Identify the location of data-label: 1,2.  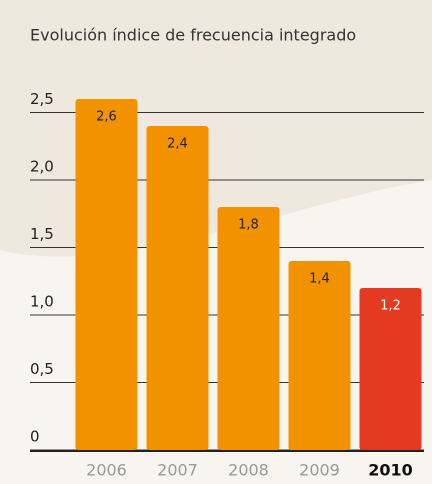
(390, 306).